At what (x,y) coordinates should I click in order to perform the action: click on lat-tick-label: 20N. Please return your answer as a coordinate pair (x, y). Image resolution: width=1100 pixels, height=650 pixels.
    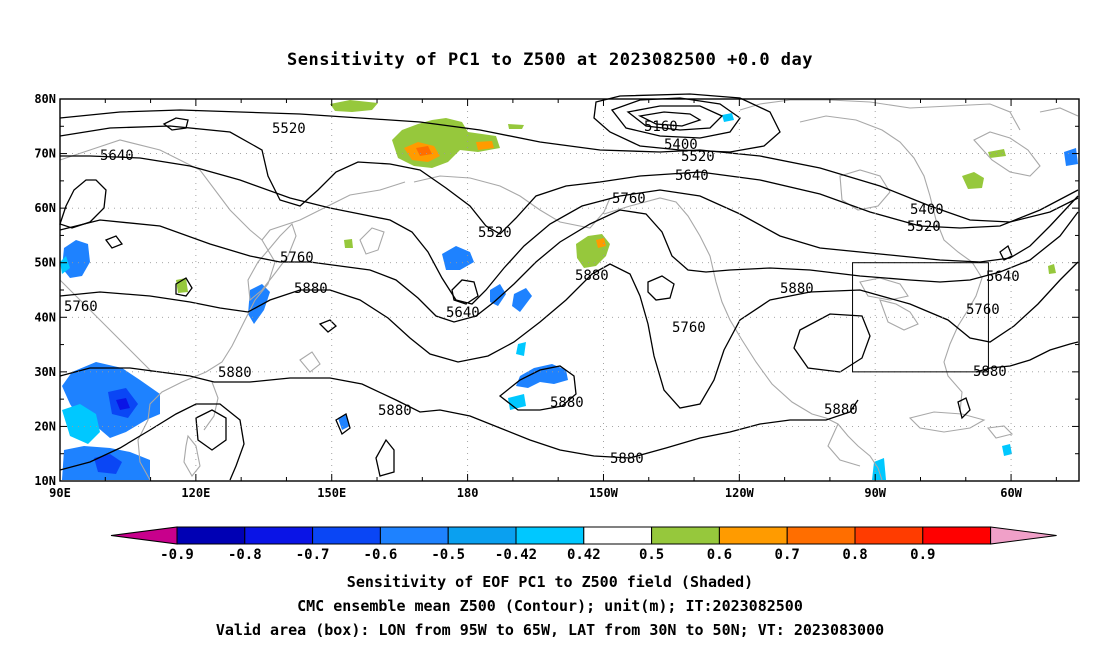
    Looking at the image, I should click on (45, 426).